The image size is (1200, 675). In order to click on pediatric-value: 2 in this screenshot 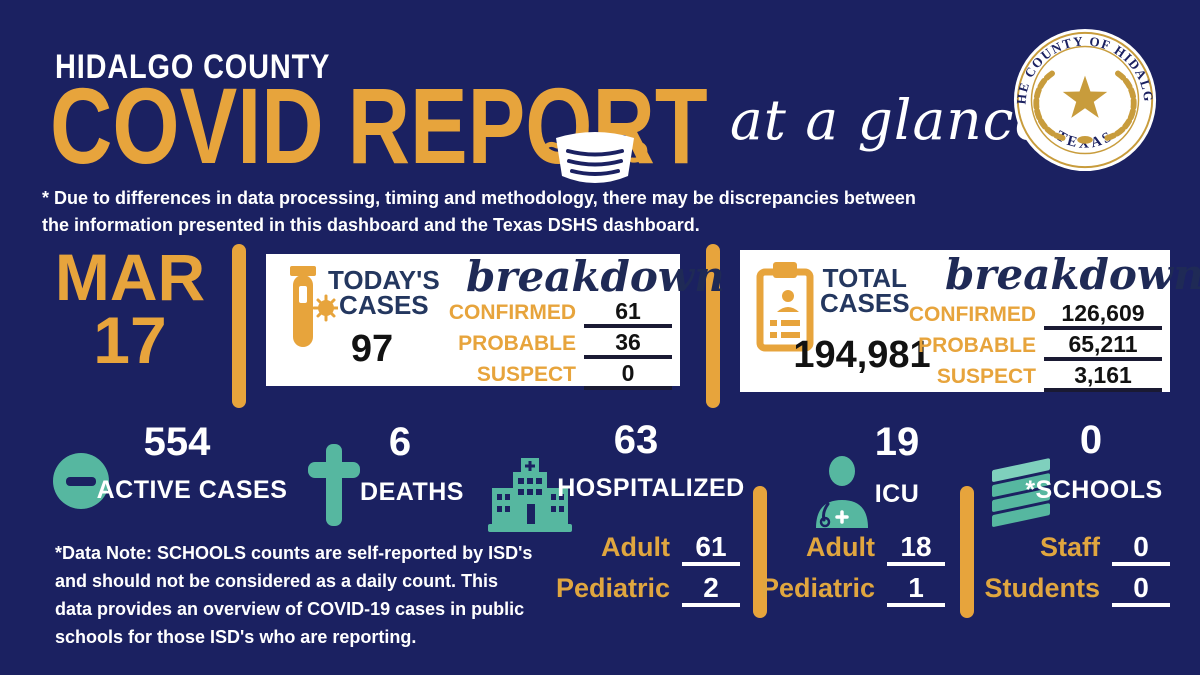, I will do `click(711, 590)`.